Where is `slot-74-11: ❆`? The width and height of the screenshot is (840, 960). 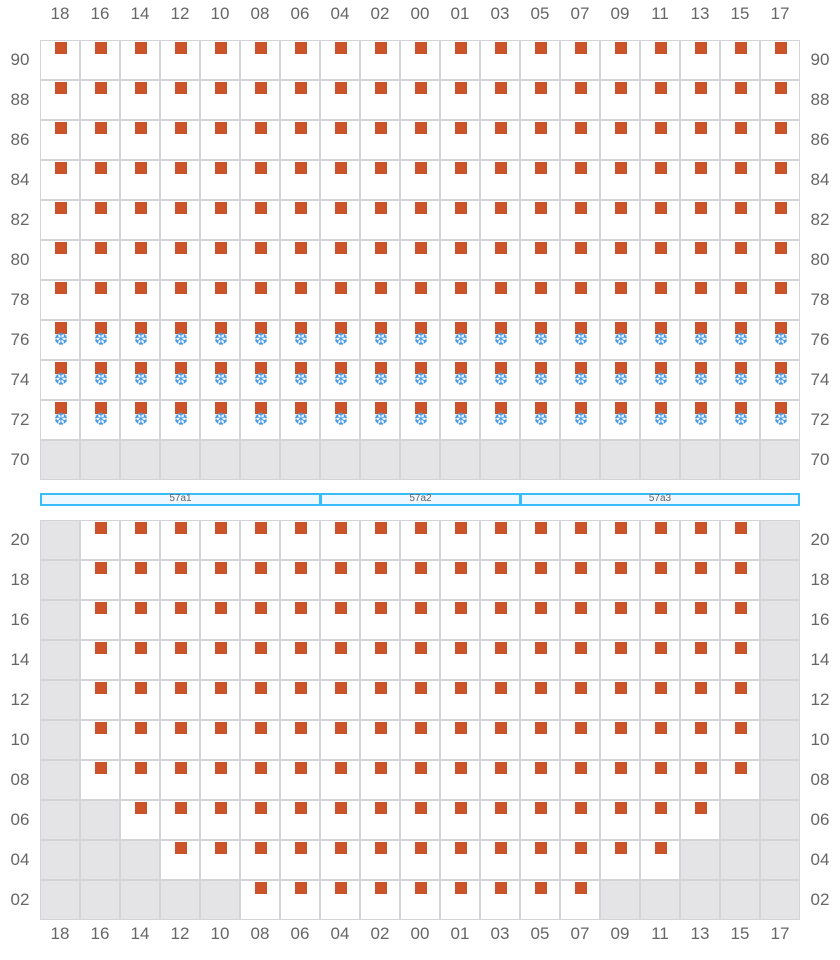 slot-74-11: ❆ is located at coordinates (660, 380).